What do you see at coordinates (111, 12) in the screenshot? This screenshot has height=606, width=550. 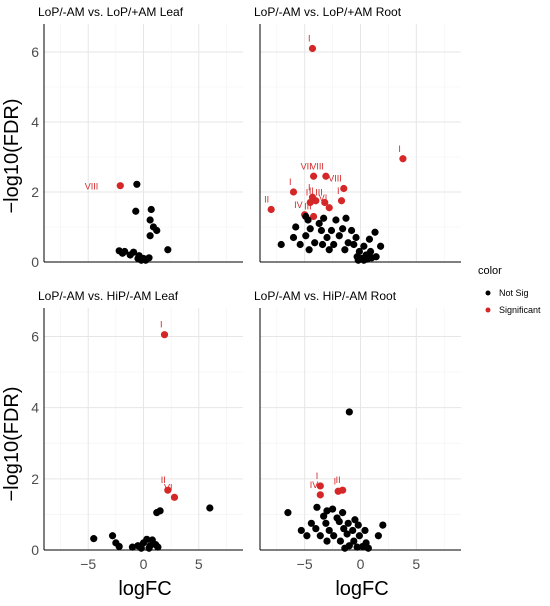 I see `panel-title: LoP/-AM vs. LoP/+AM Leaf` at bounding box center [111, 12].